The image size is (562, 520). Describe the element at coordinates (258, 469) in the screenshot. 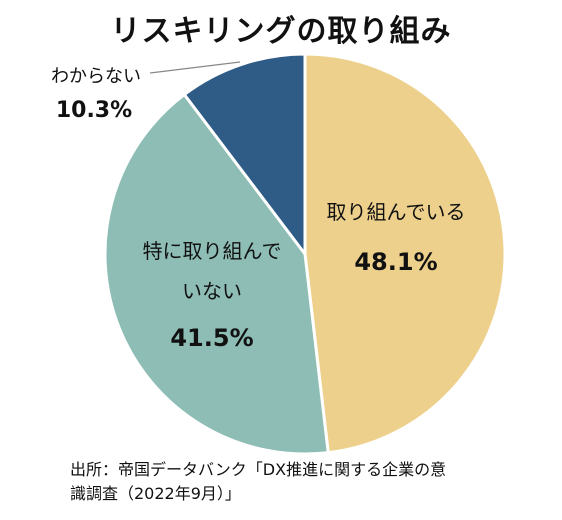

I see `source-line-1: 出所：帝国データバンク「DX推進に関する企業の意` at that location.